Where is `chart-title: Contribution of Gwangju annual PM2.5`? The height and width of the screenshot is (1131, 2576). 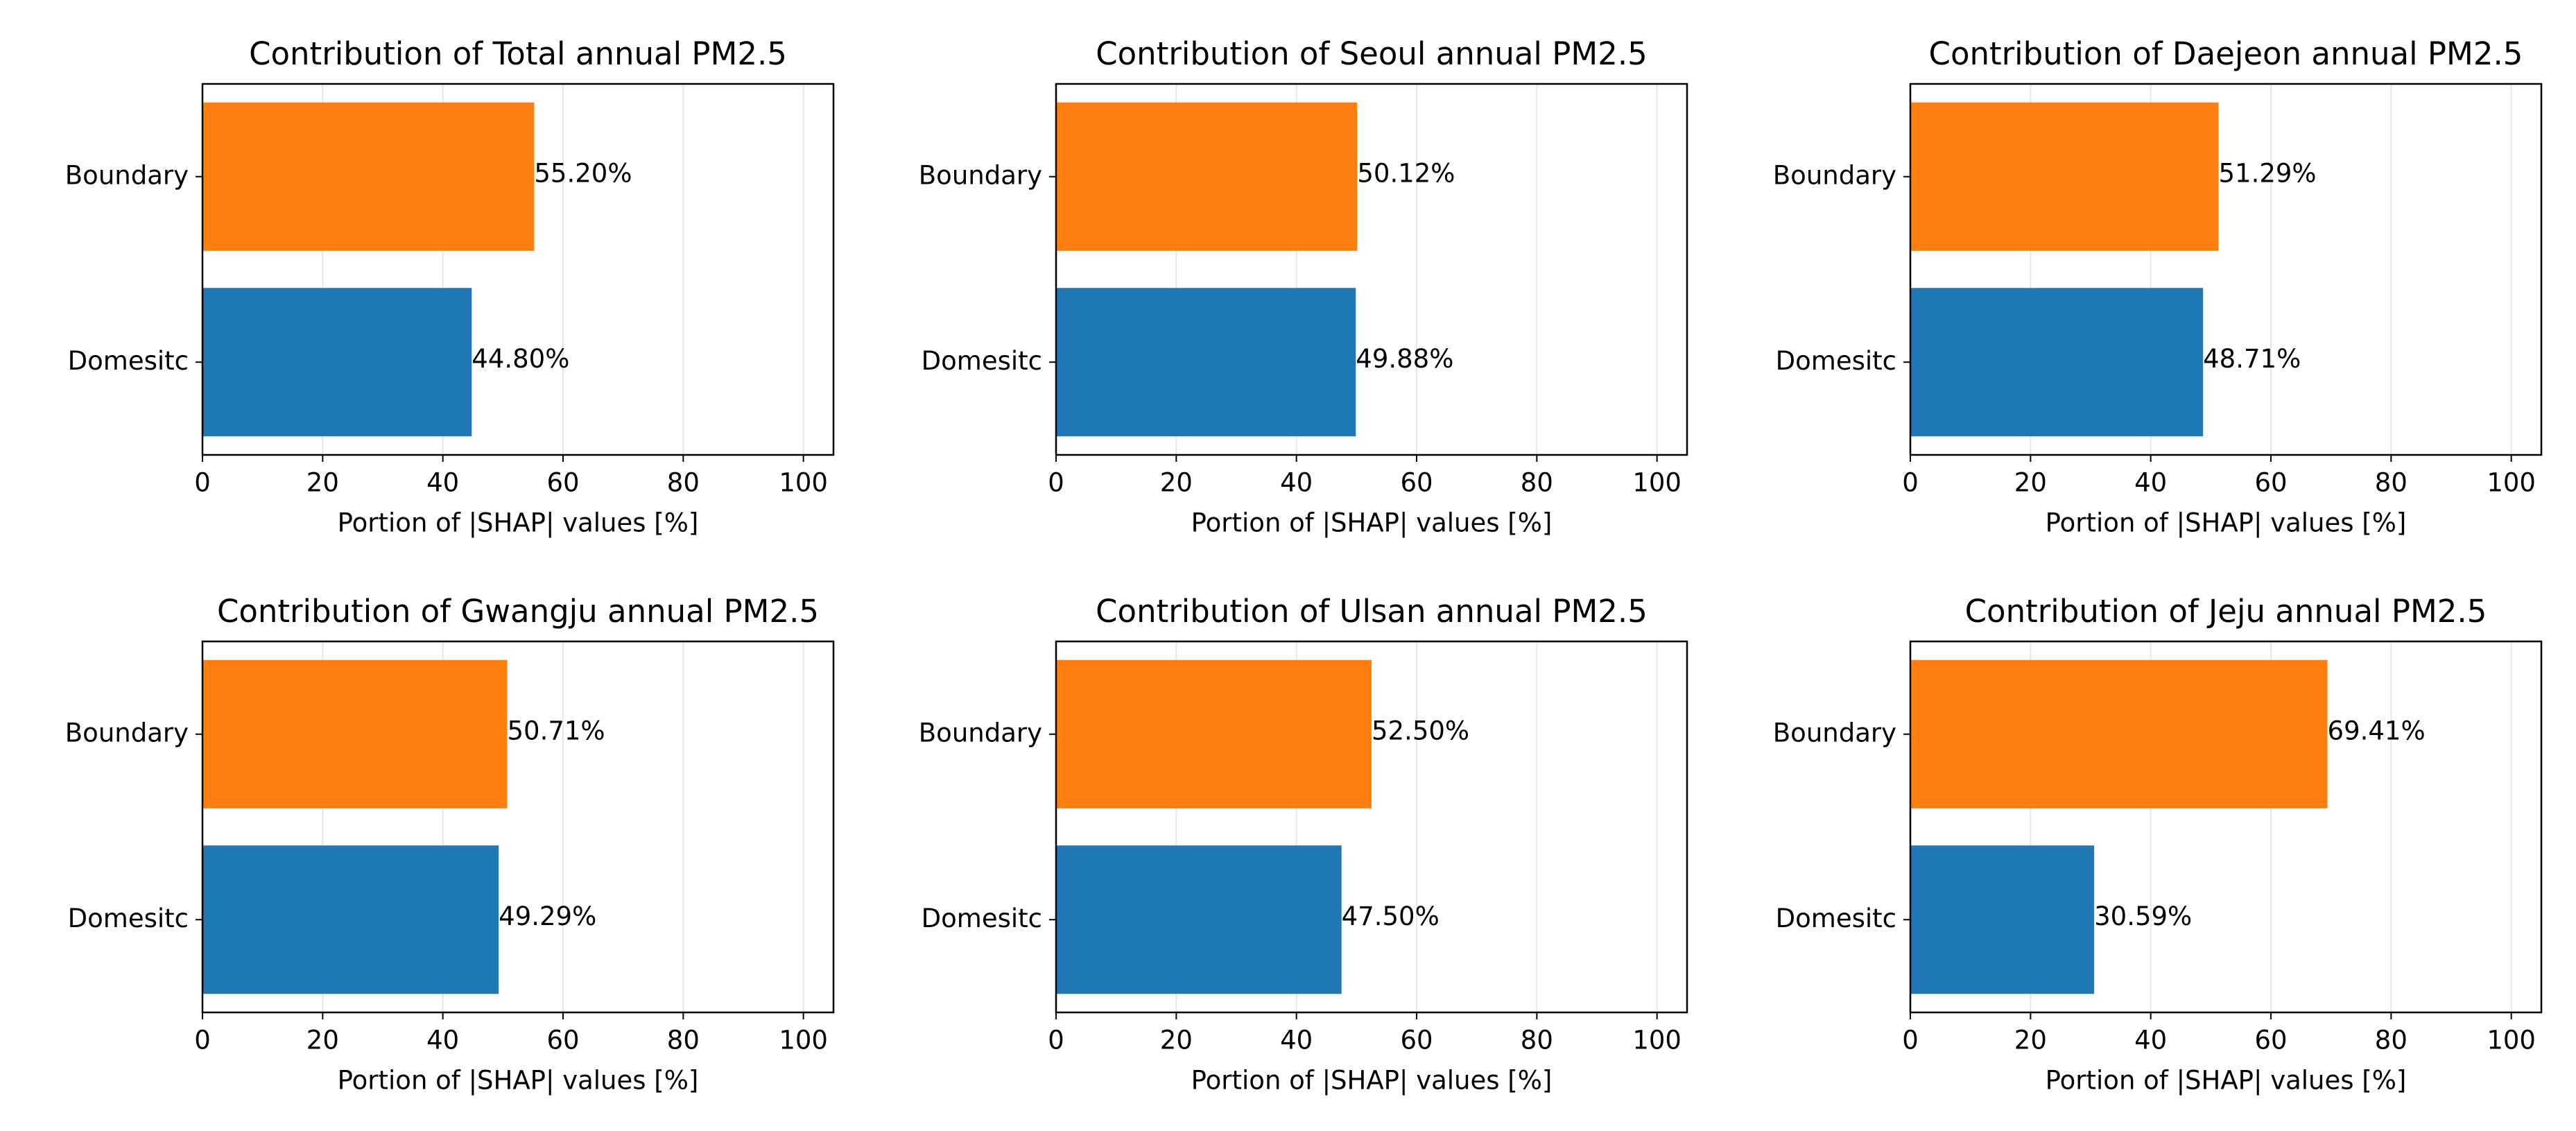 chart-title: Contribution of Gwangju annual PM2.5 is located at coordinates (518, 611).